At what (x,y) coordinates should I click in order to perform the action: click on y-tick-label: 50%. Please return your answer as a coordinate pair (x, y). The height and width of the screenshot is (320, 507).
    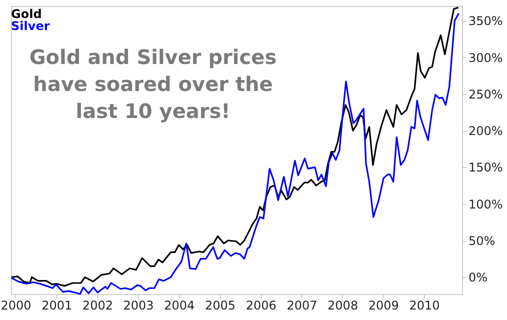
    Looking at the image, I should click on (482, 241).